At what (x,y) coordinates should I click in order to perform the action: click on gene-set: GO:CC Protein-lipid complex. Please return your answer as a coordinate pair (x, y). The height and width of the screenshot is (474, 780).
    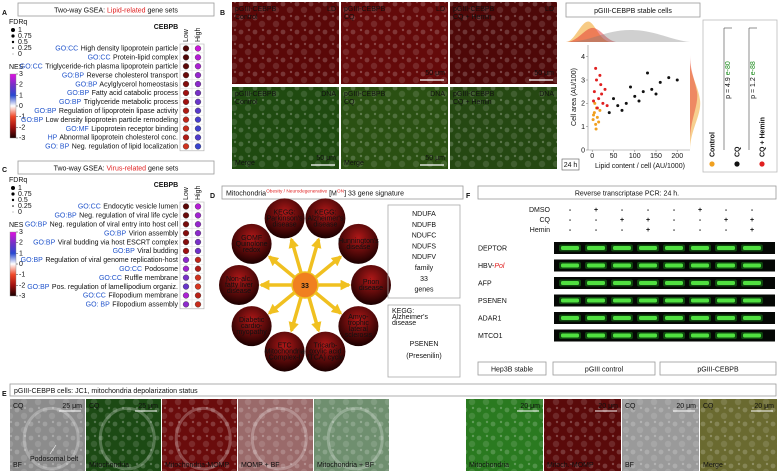
    Looking at the image, I should click on (133, 58).